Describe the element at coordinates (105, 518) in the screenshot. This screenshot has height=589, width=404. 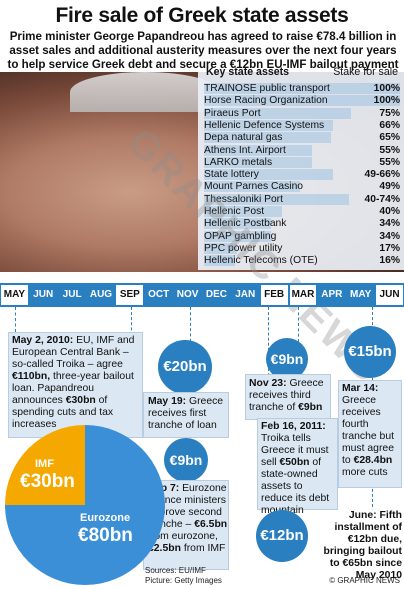
I see `pie-euro-label: Eurozone` at that location.